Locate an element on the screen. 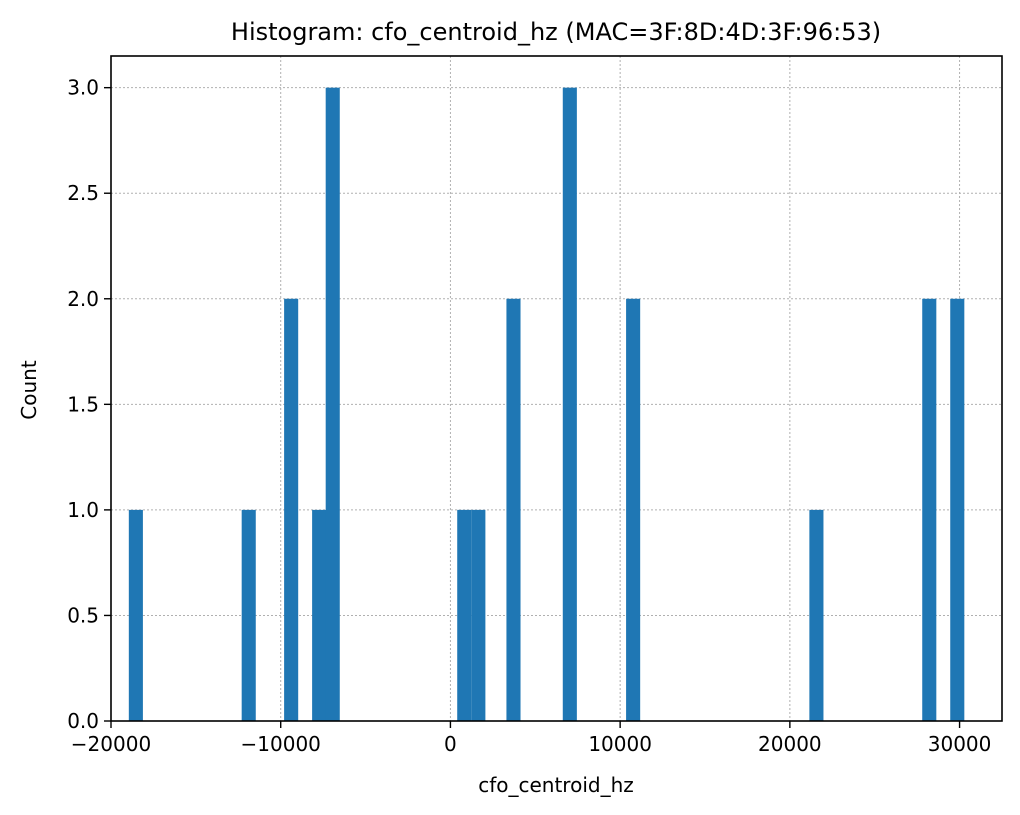 This screenshot has width=1020, height=815. x-tick-label: 0 is located at coordinates (450, 744).